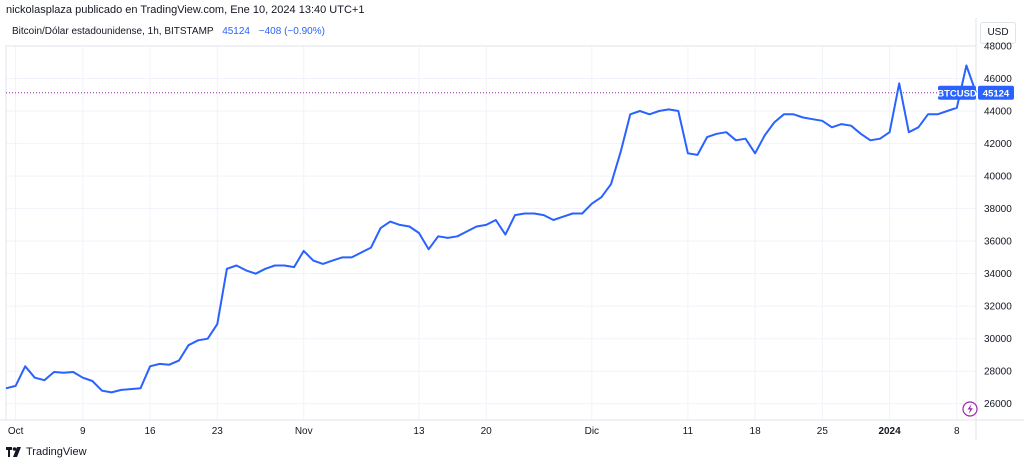 This screenshot has height=467, width=1024. Describe the element at coordinates (13, 452) in the screenshot. I see `tradingview-logo-icon` at that location.